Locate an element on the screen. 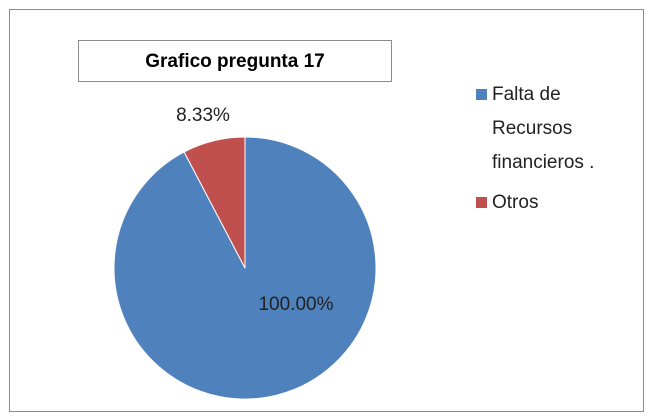 This screenshot has height=420, width=653. data-label: 8.33% is located at coordinates (203, 115).